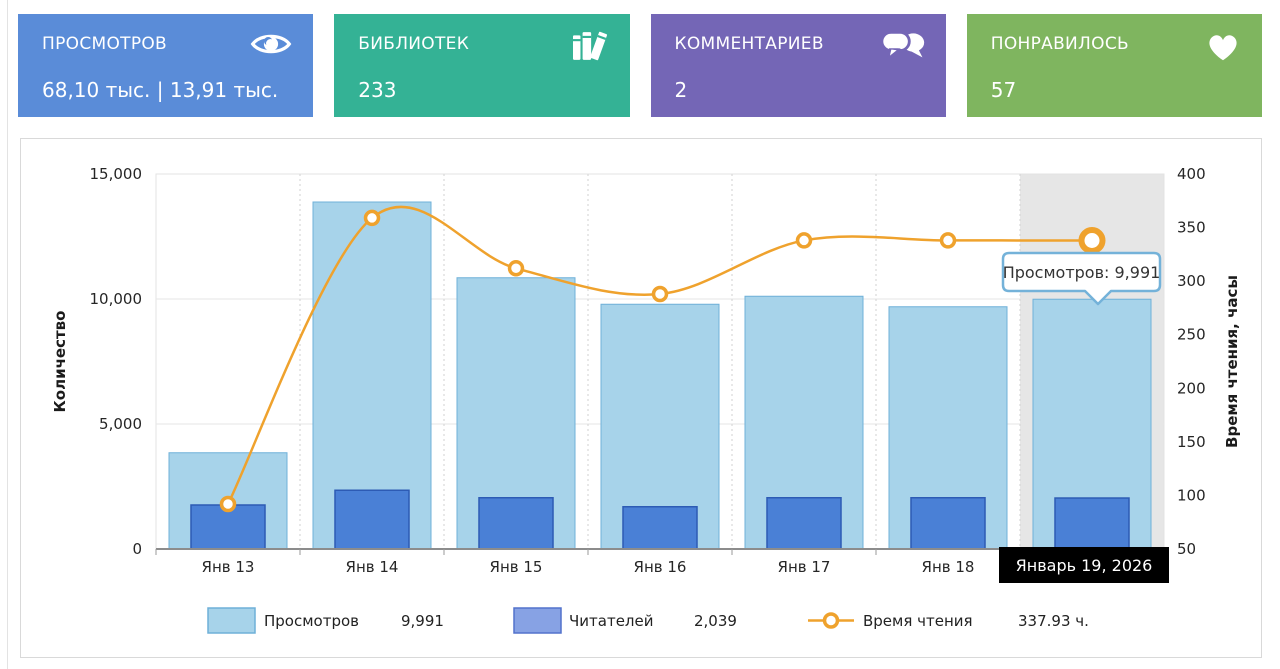 This screenshot has height=669, width=1280. What do you see at coordinates (1191, 228) in the screenshot?
I see `y-right-tick-label: 350` at bounding box center [1191, 228].